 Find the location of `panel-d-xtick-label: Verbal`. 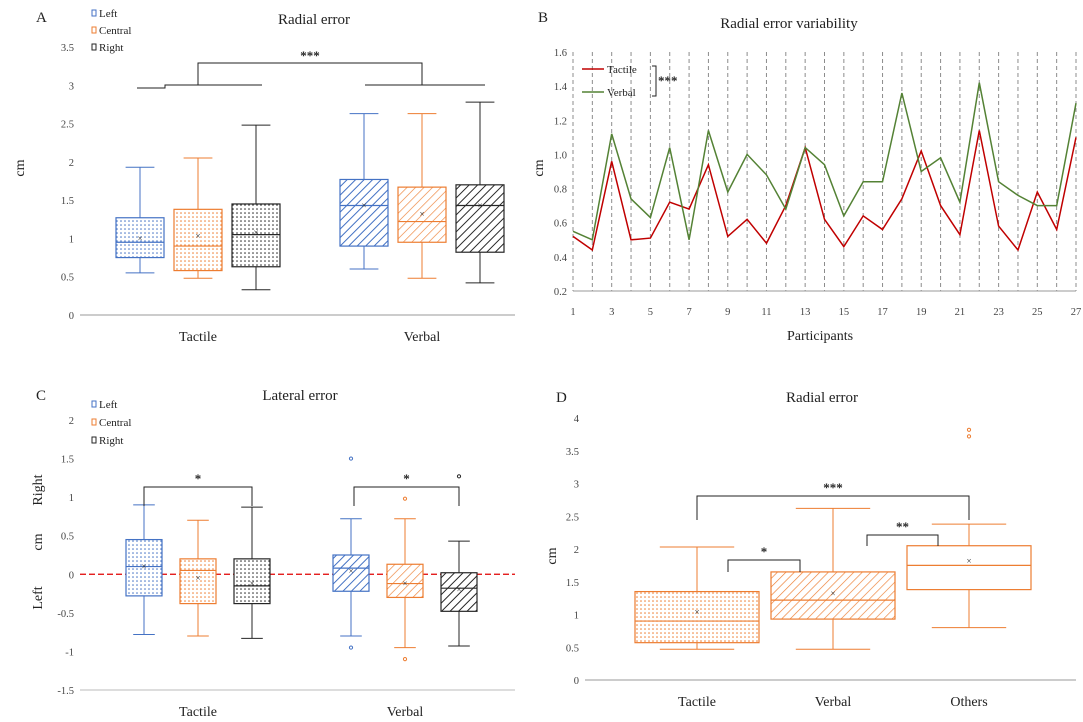

panel-d-xtick-label: Verbal is located at coordinates (833, 702).